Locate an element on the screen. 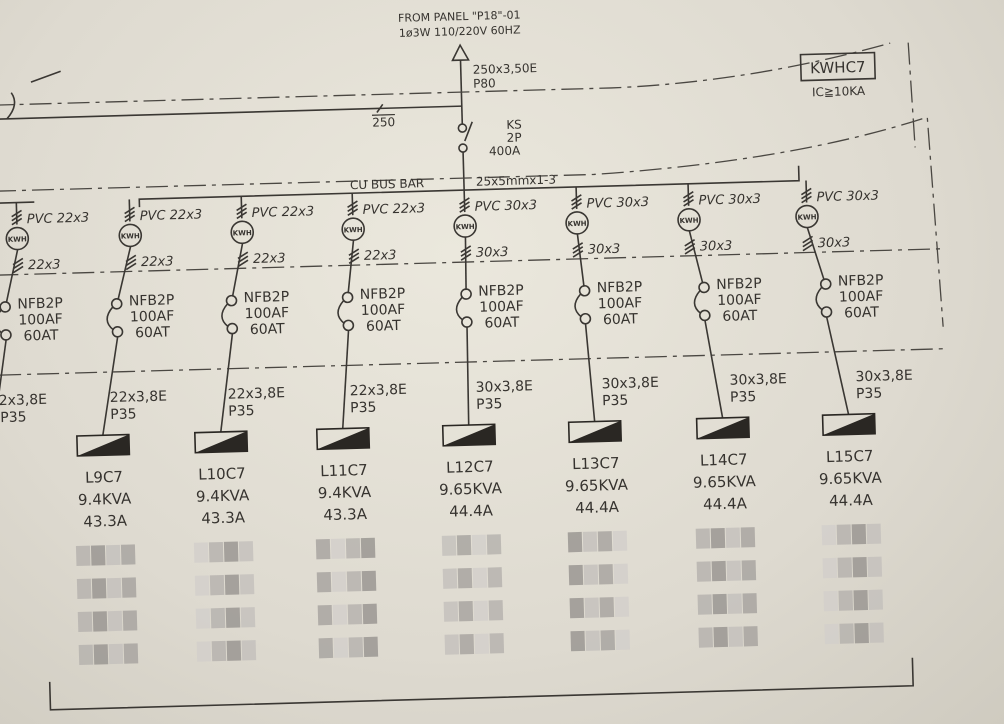 The height and width of the screenshot is (724, 1004). feeder-conduit-label: P80 is located at coordinates (484, 83).